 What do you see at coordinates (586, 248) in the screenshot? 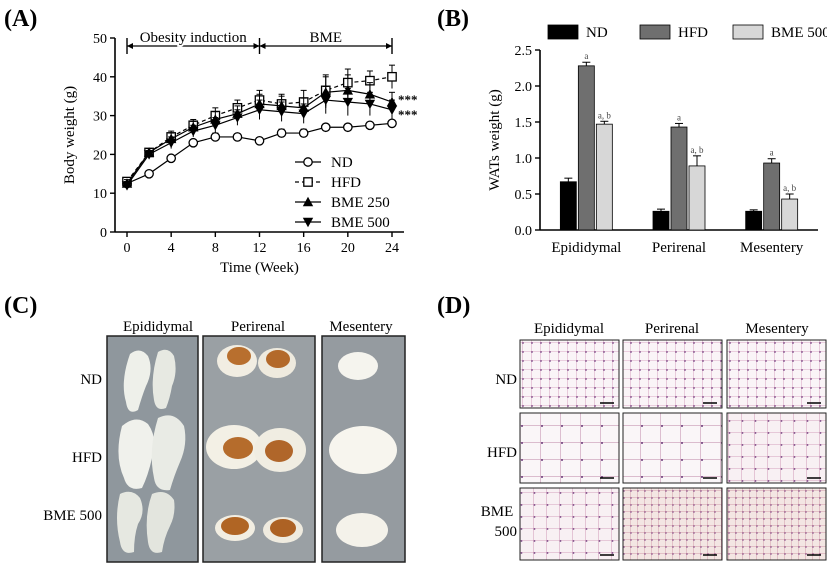
I see `category-label: Epididymal` at bounding box center [586, 248].